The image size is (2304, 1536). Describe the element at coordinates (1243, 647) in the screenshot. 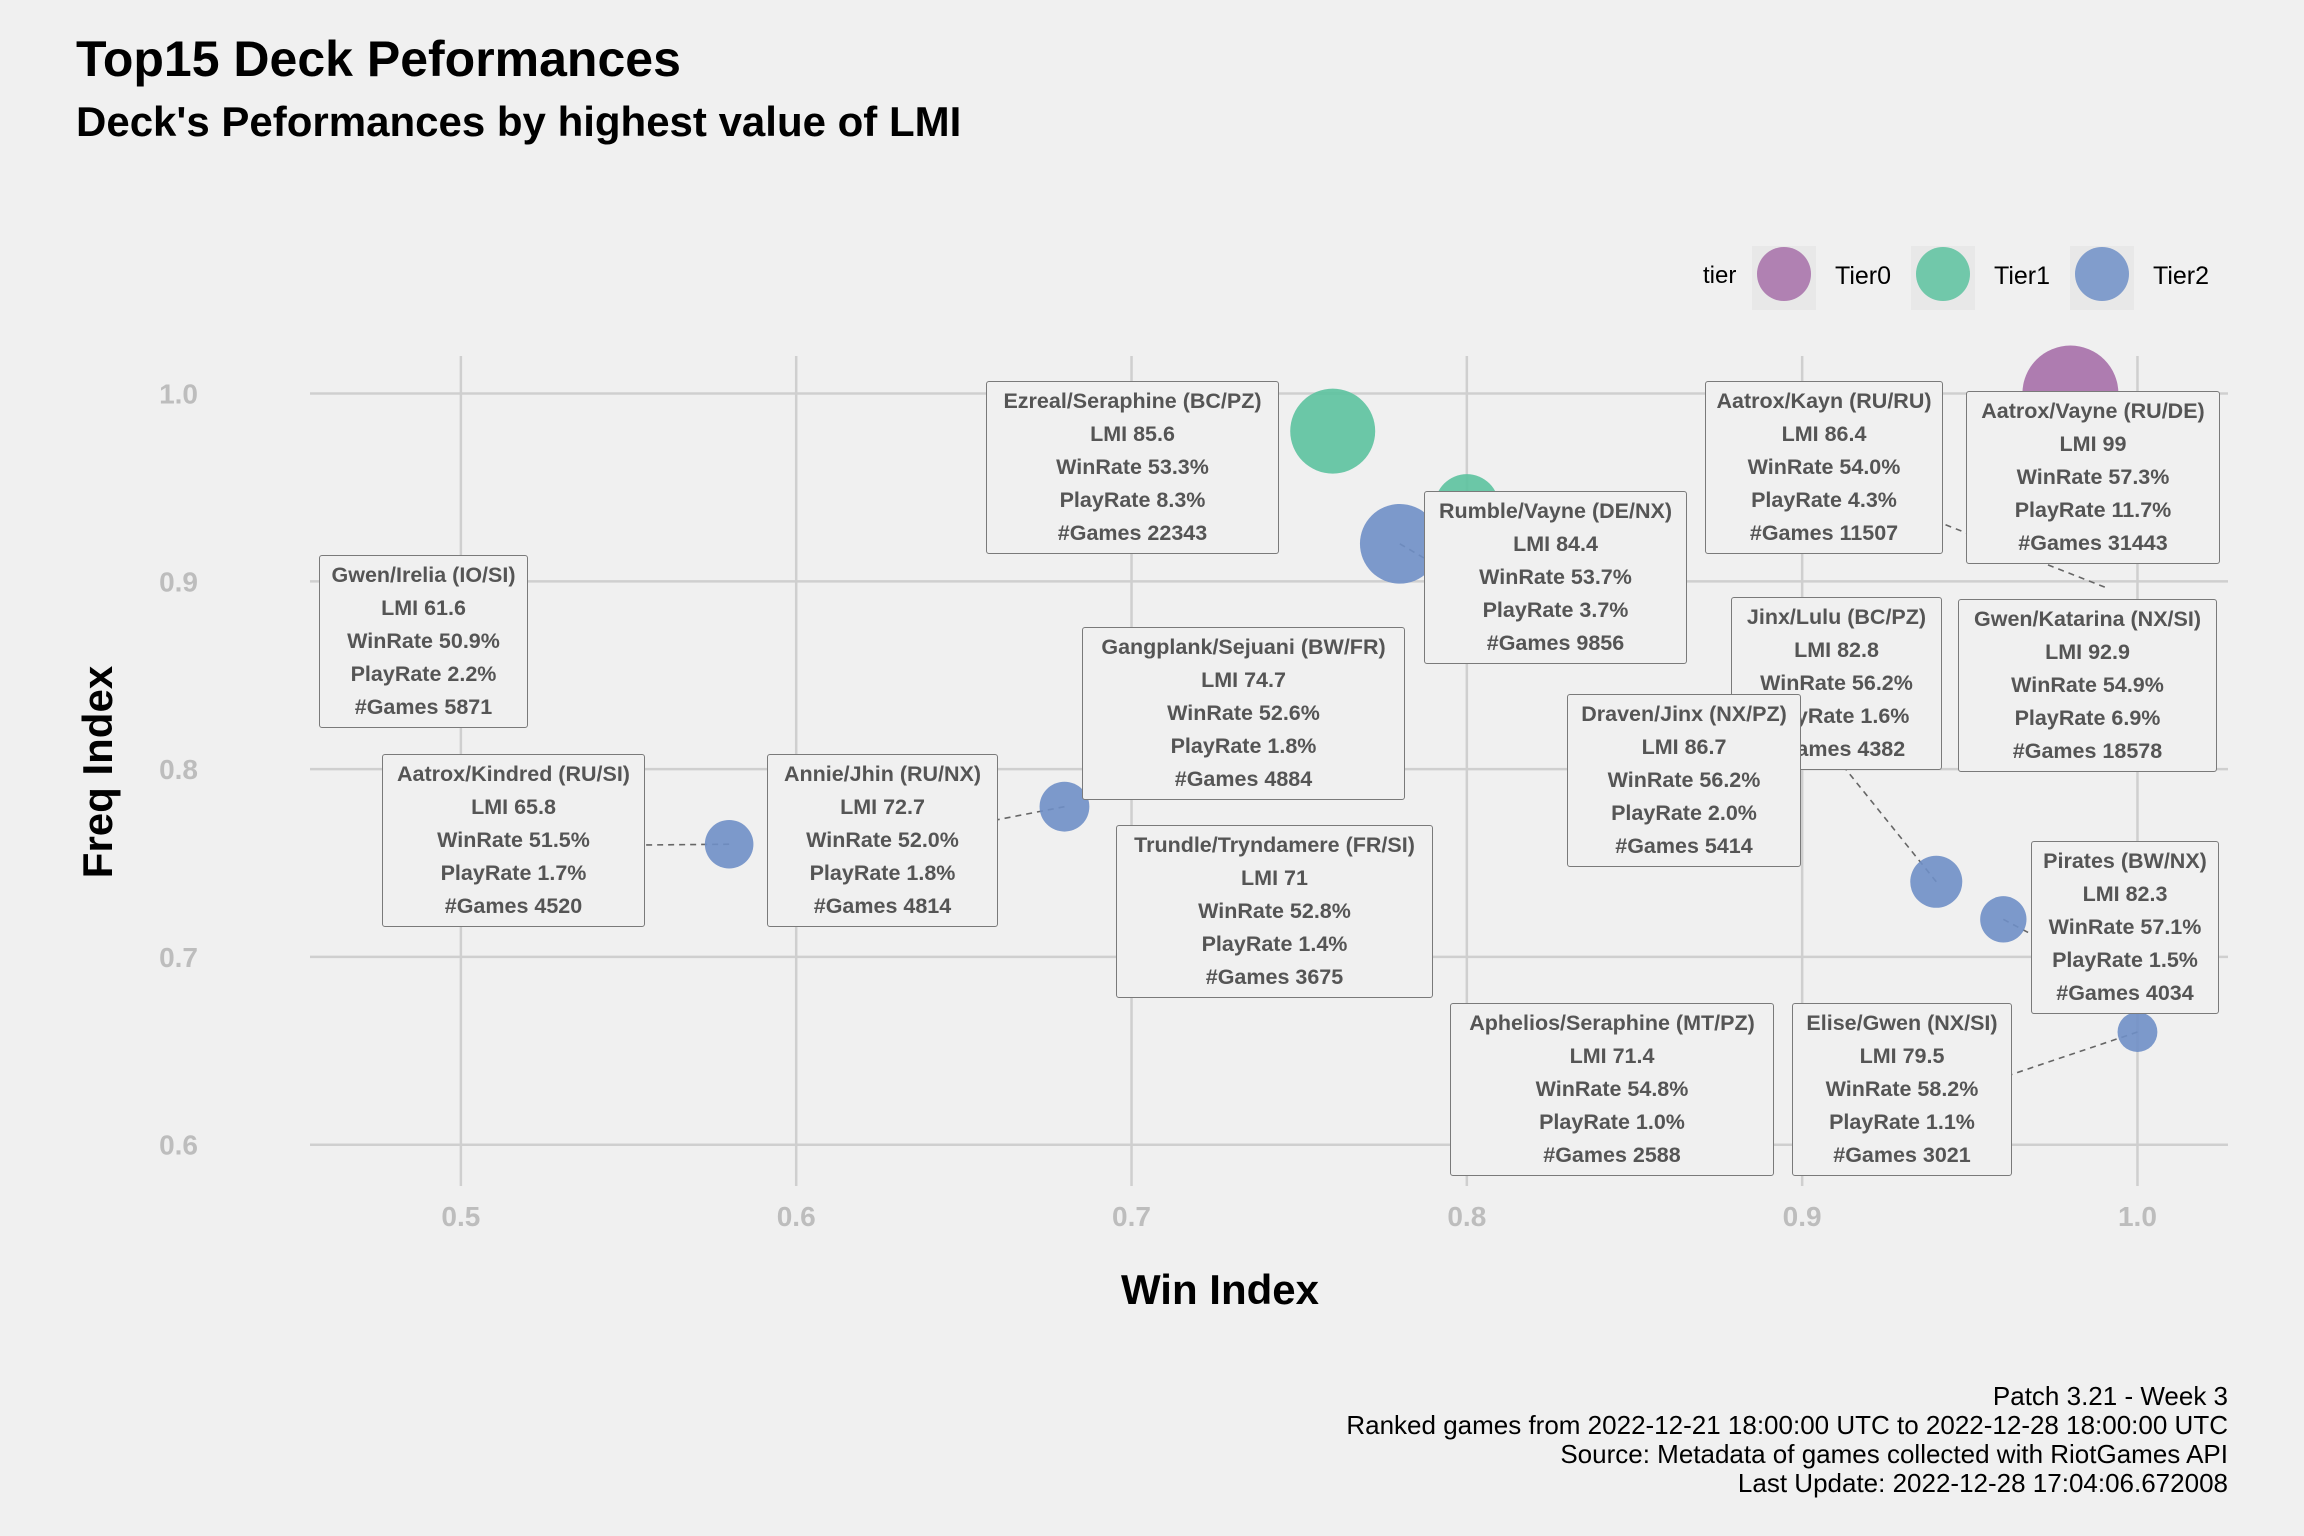

I see `deck-label-deck: Gangplank/Sejuani (BW/FR)` at that location.